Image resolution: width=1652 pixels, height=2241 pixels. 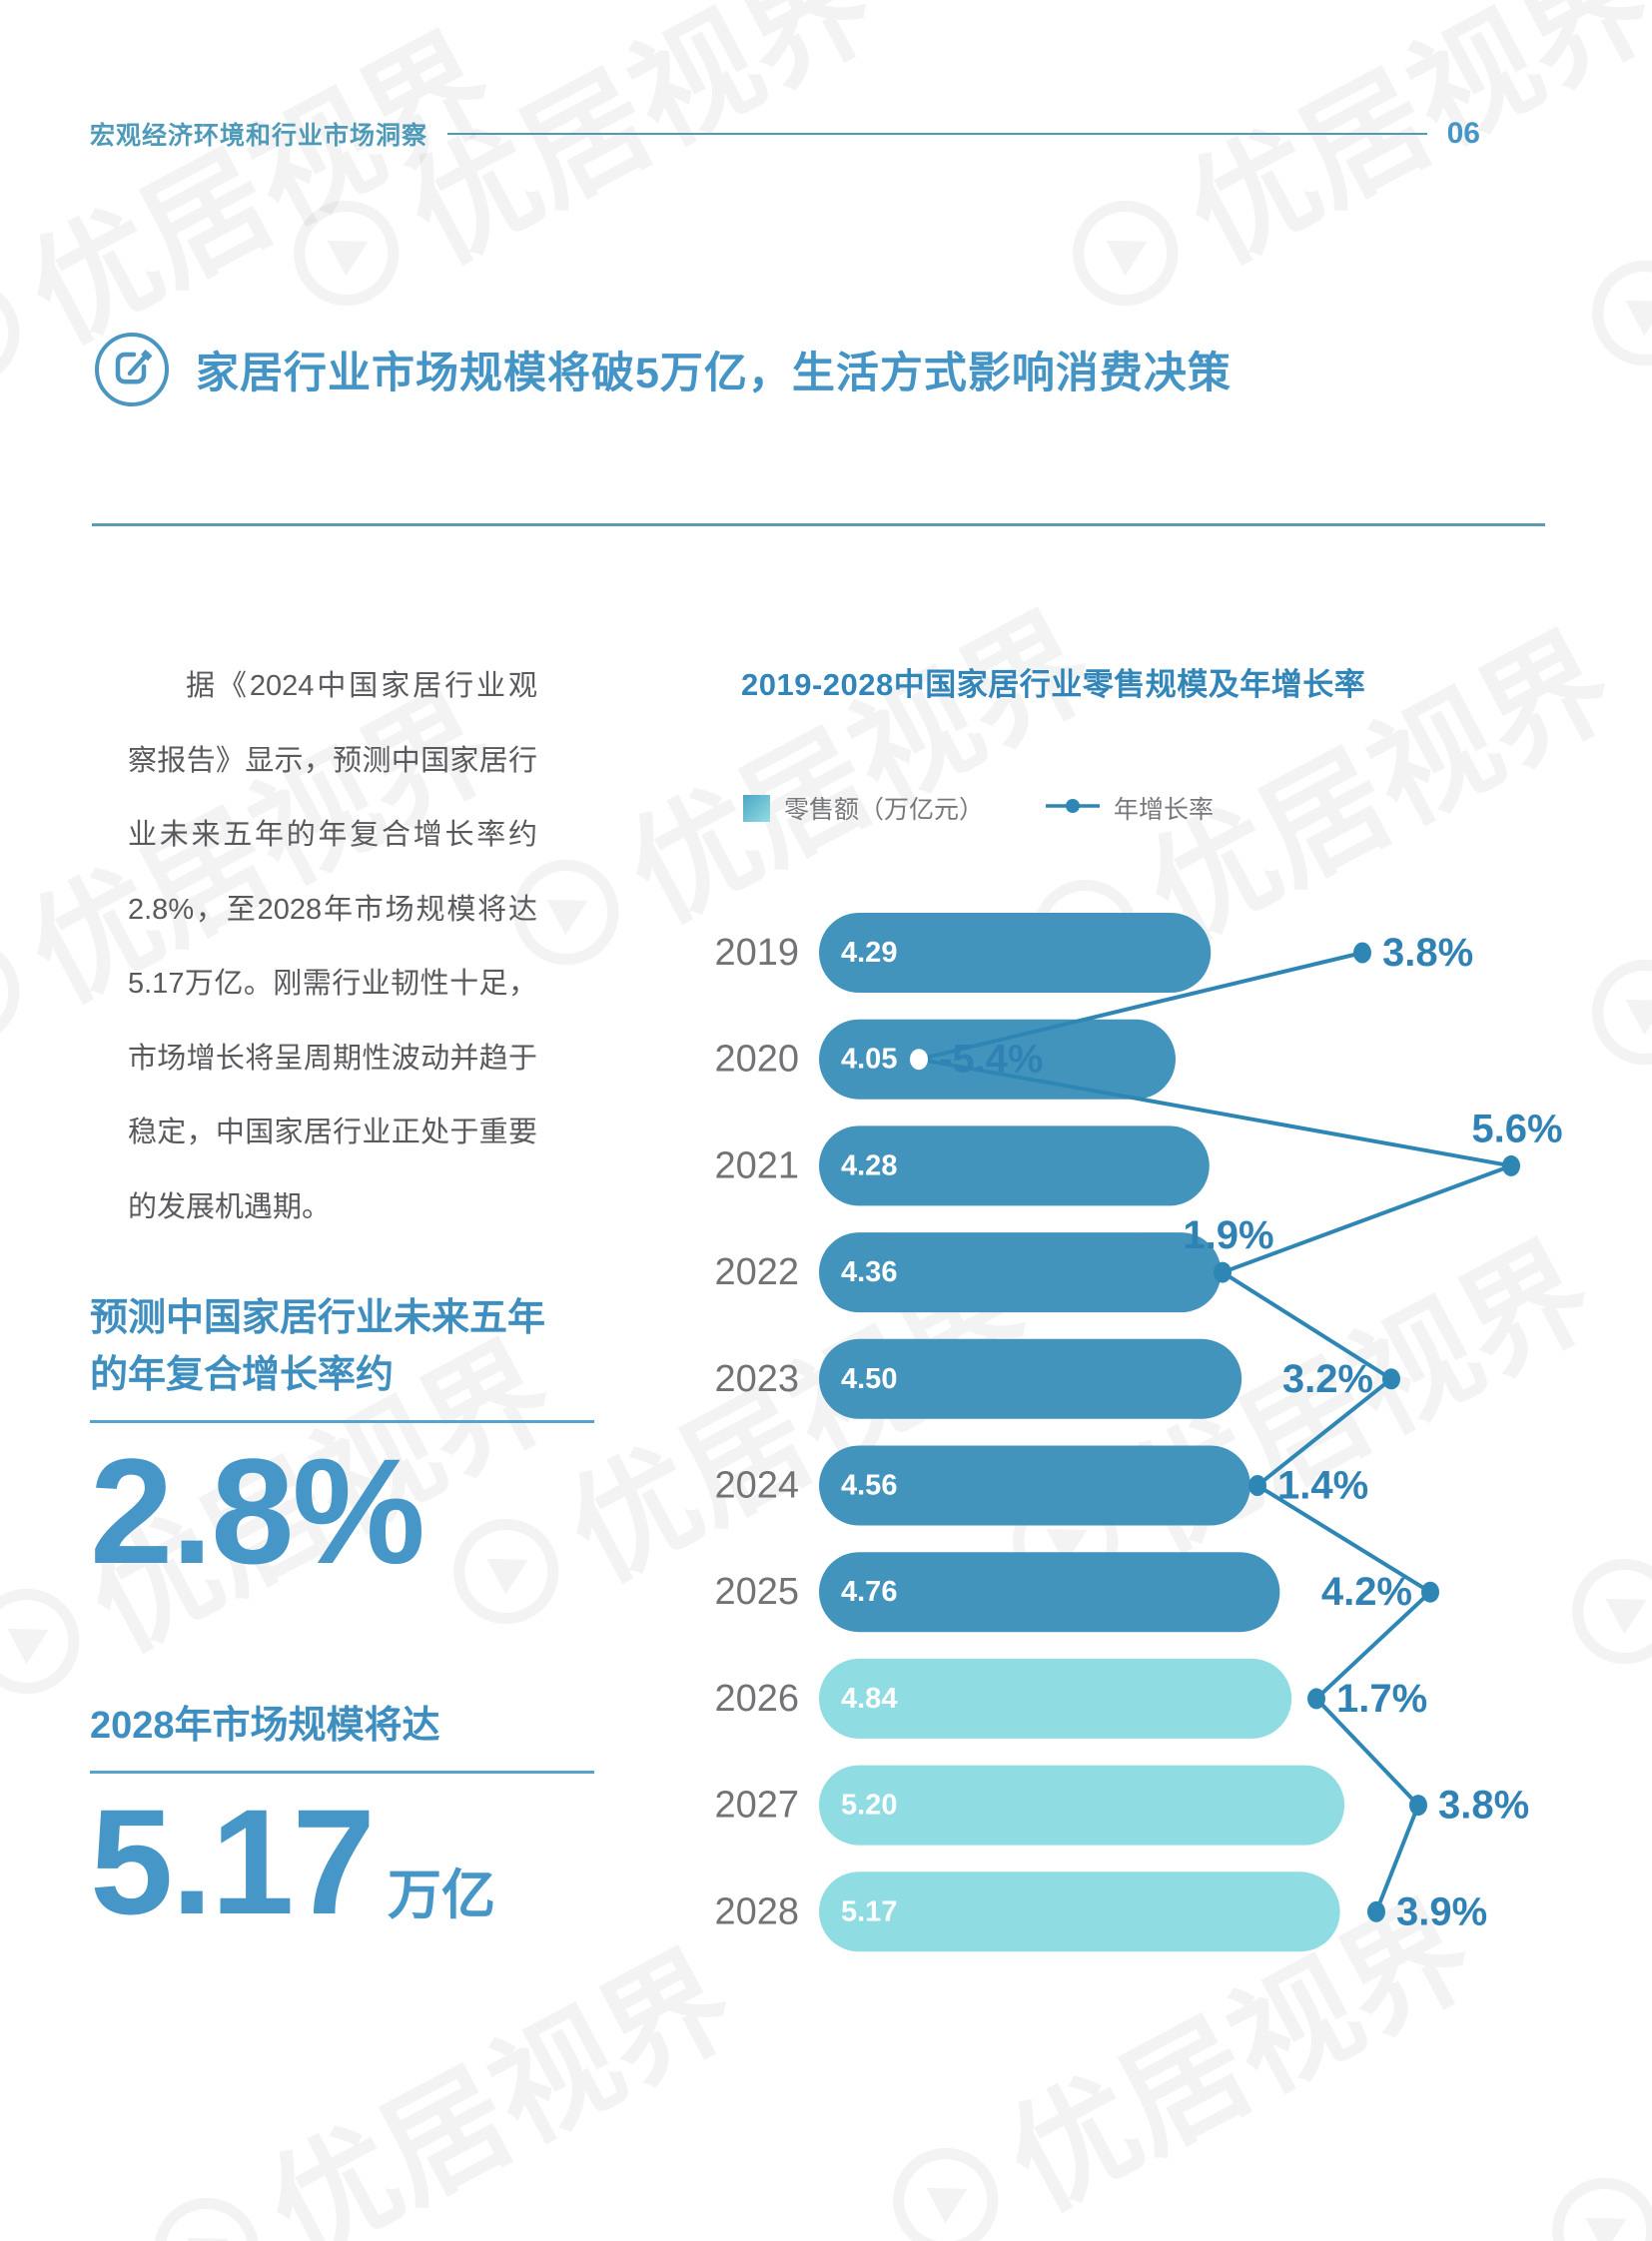 What do you see at coordinates (818, 524) in the screenshot?
I see `title-divider` at bounding box center [818, 524].